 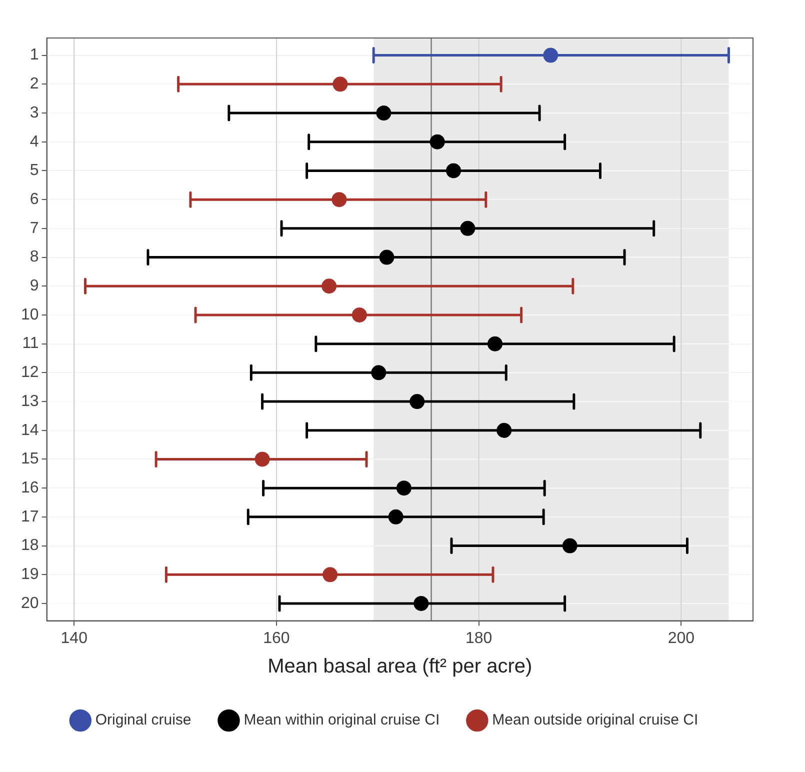 What do you see at coordinates (342, 720) in the screenshot?
I see `legend-label: Mean within original cruise CI` at bounding box center [342, 720].